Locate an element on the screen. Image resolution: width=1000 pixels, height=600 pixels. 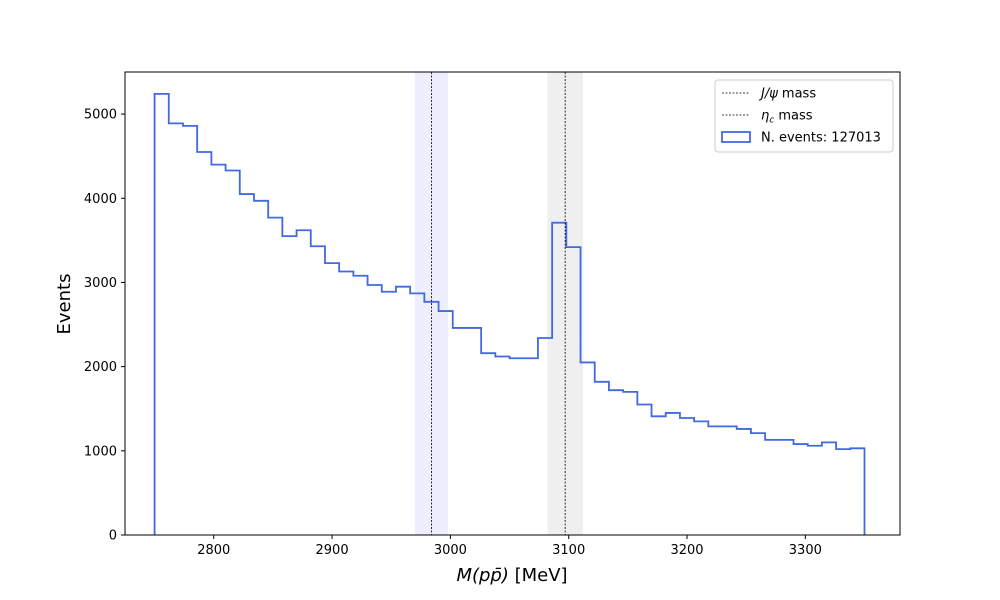
y-tick-label: 0 is located at coordinates (113, 536).